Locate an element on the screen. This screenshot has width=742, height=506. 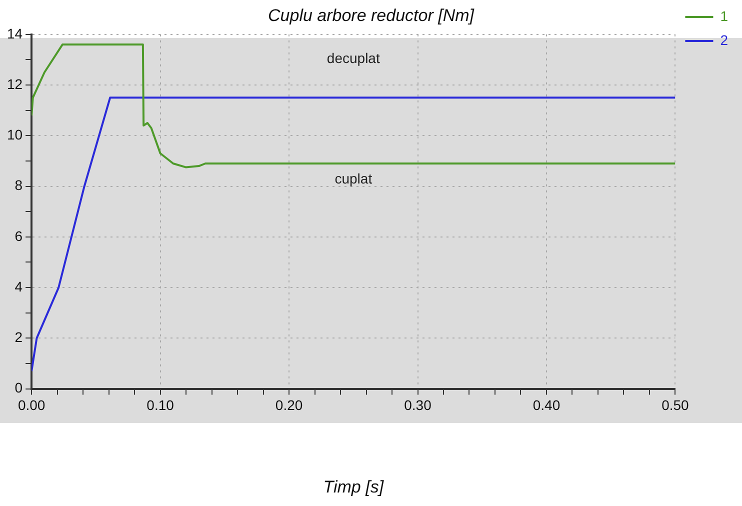
y-tick-label: 0 is located at coordinates (18, 388).